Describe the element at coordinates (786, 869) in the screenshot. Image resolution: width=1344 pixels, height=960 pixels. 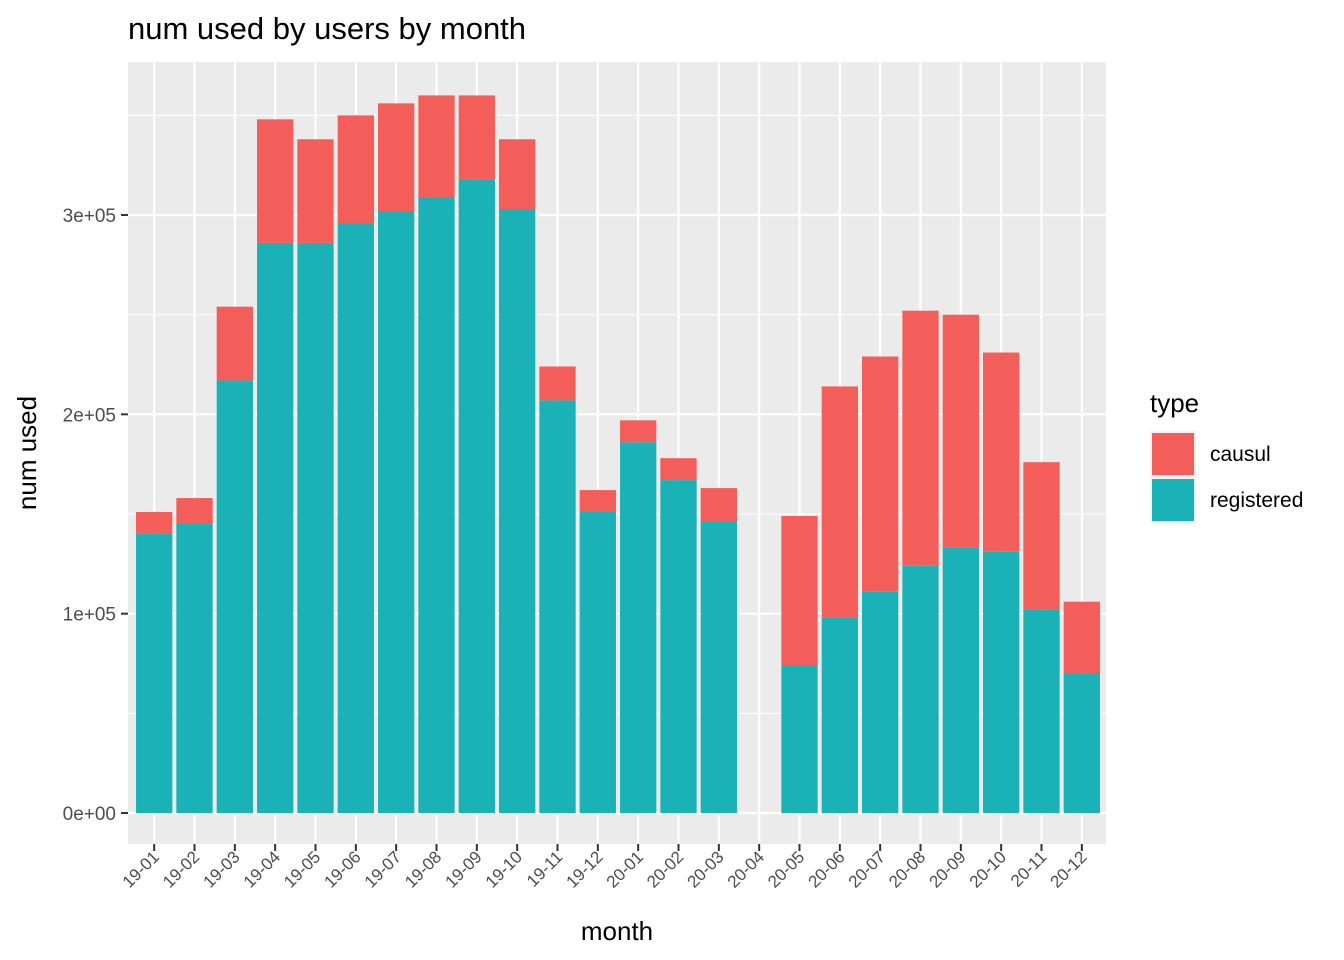
I see `x-tick-label: 20-05` at that location.